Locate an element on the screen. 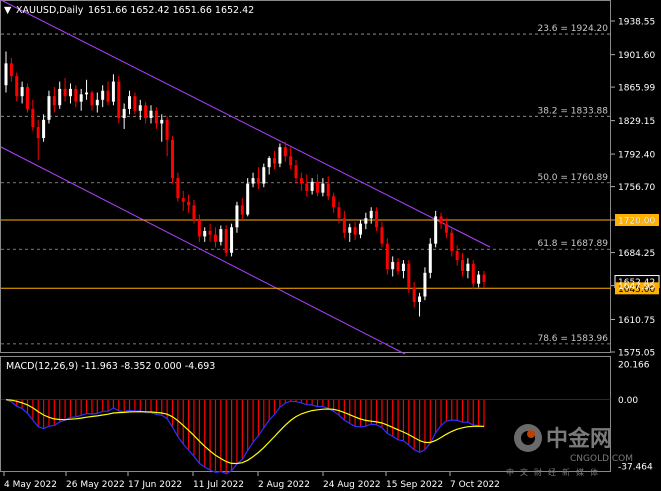 Image resolution: width=661 pixels, height=491 pixels. date-tick-label: 2 Aug 2022 is located at coordinates (284, 485).